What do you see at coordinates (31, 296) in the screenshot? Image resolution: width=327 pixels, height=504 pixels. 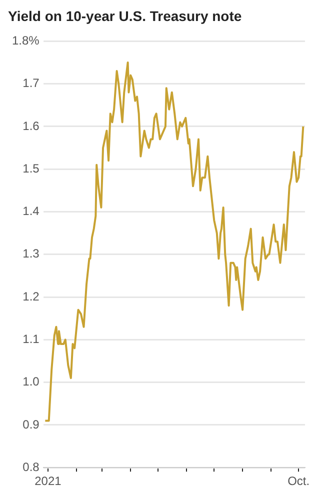 I see `y-tick-label: 1.2` at bounding box center [31, 296].